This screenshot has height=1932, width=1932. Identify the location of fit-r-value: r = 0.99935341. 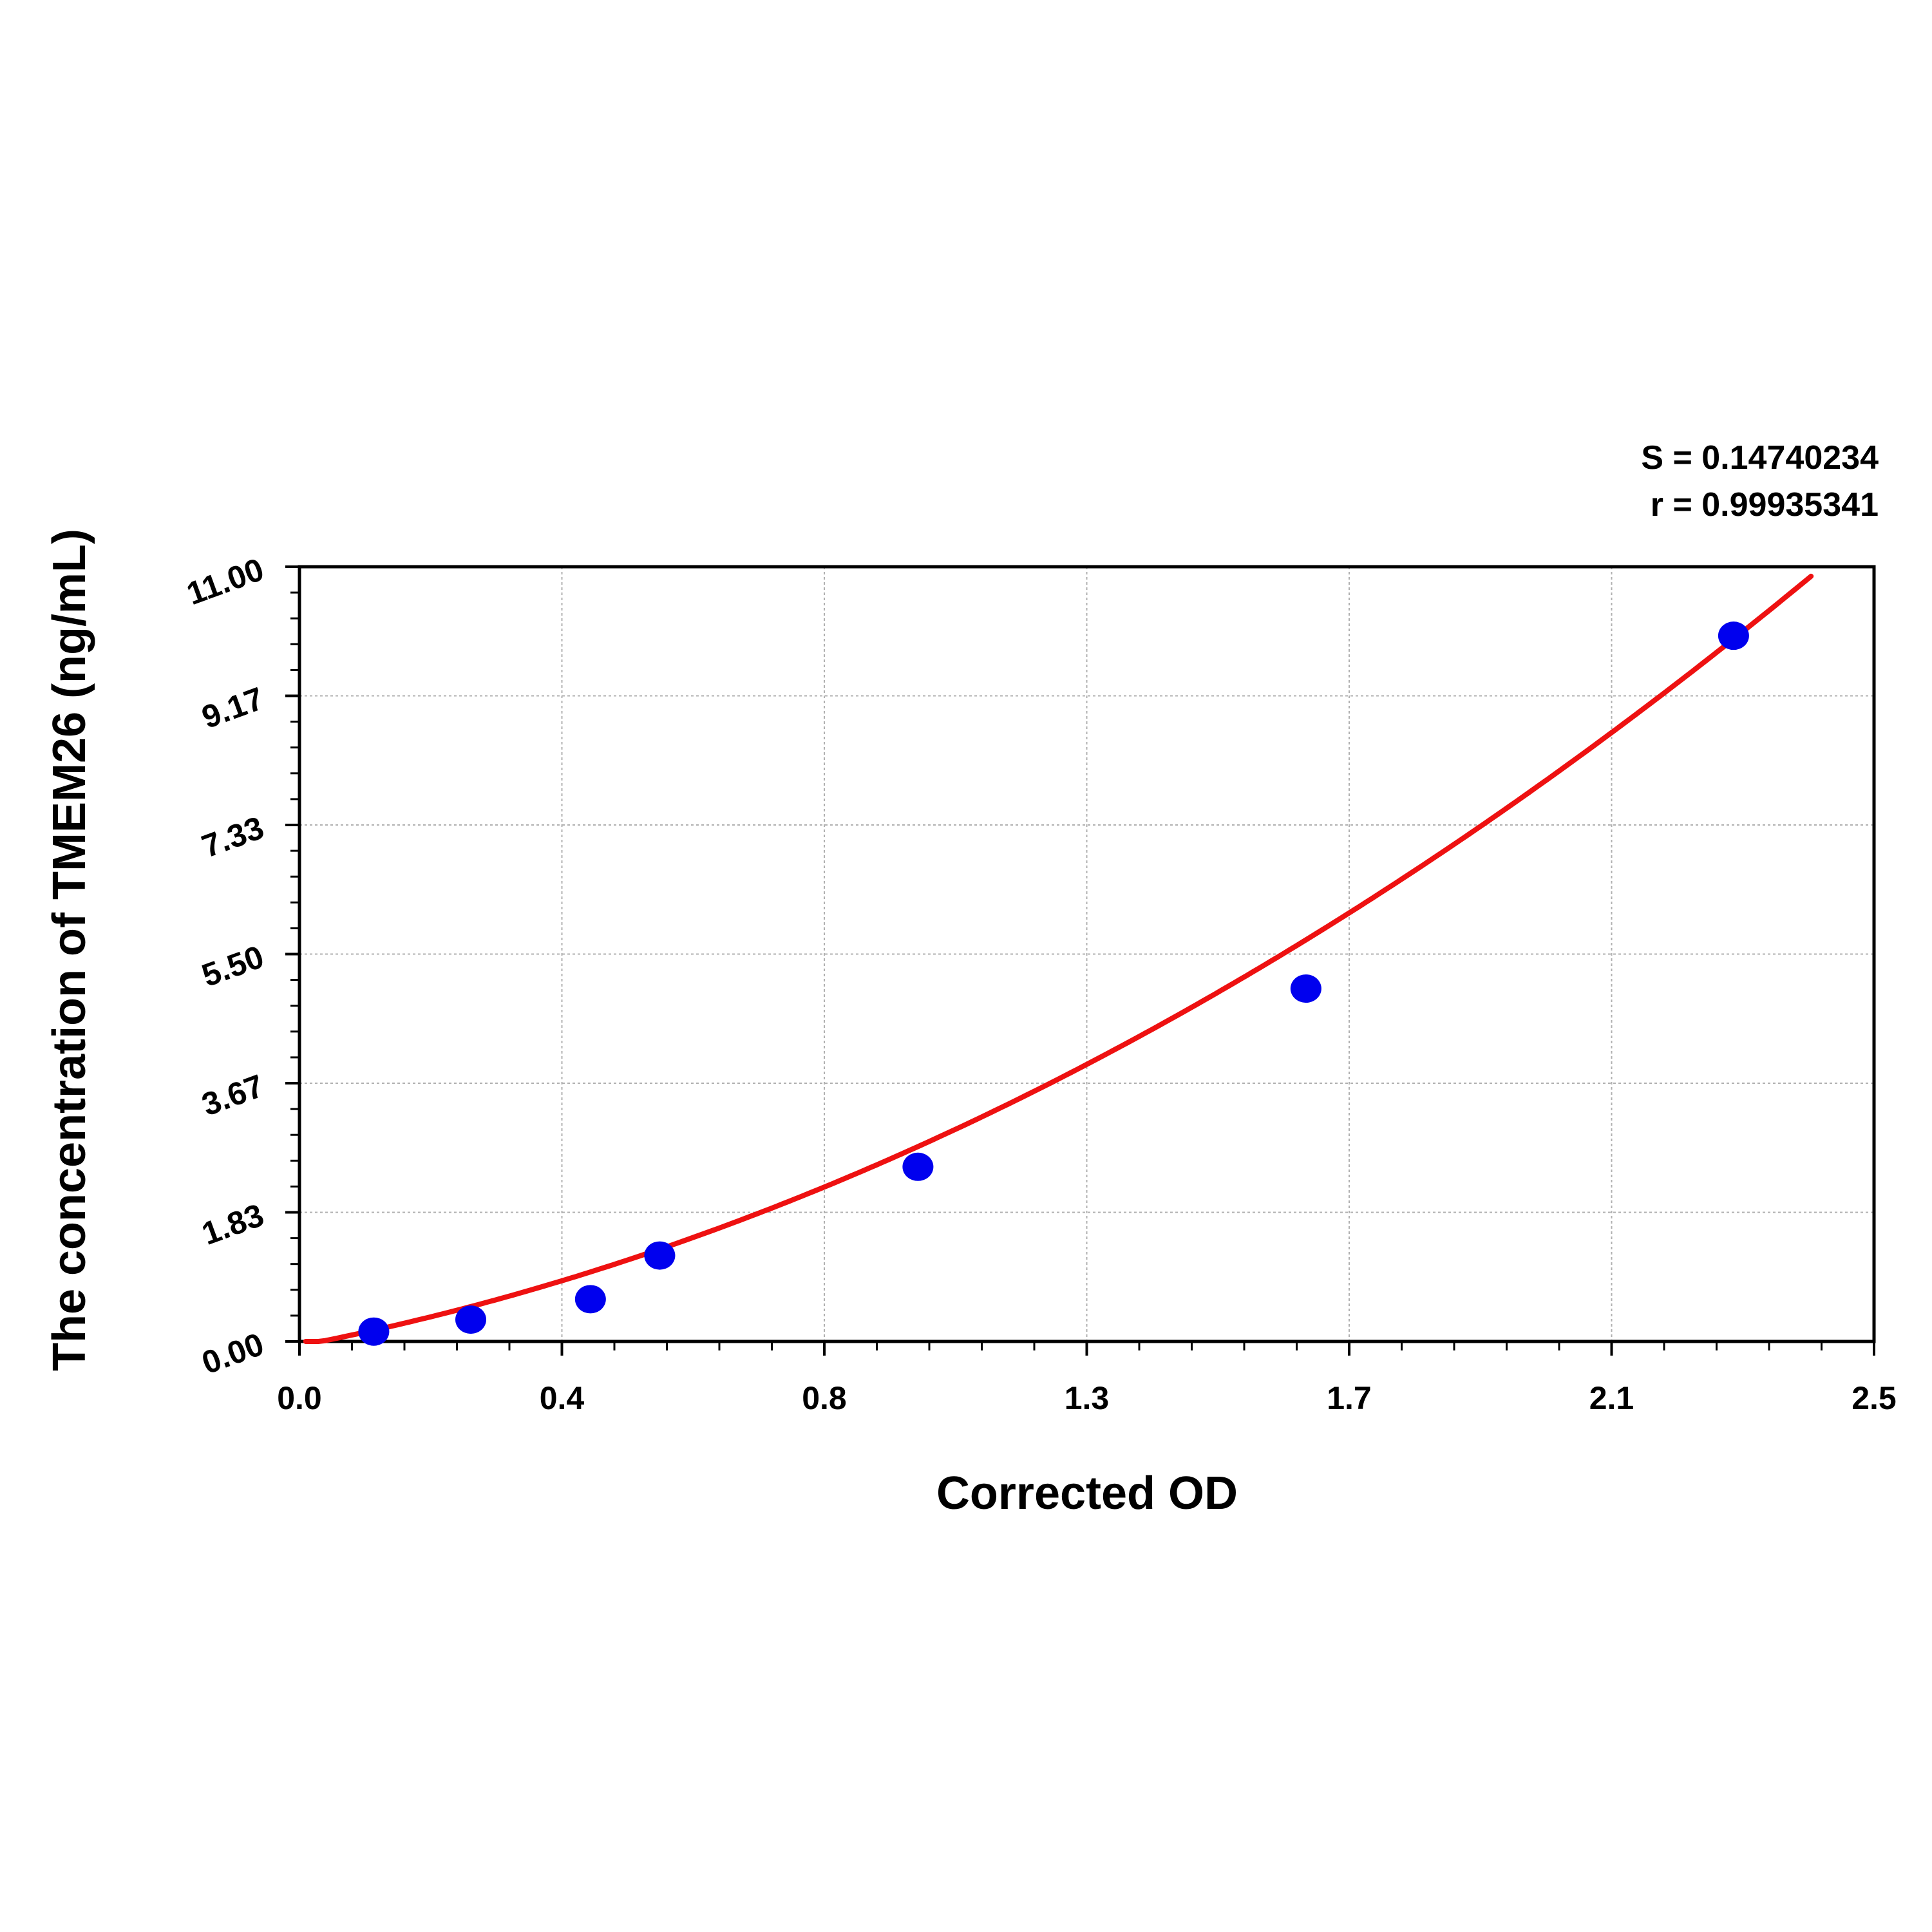
(1765, 505).